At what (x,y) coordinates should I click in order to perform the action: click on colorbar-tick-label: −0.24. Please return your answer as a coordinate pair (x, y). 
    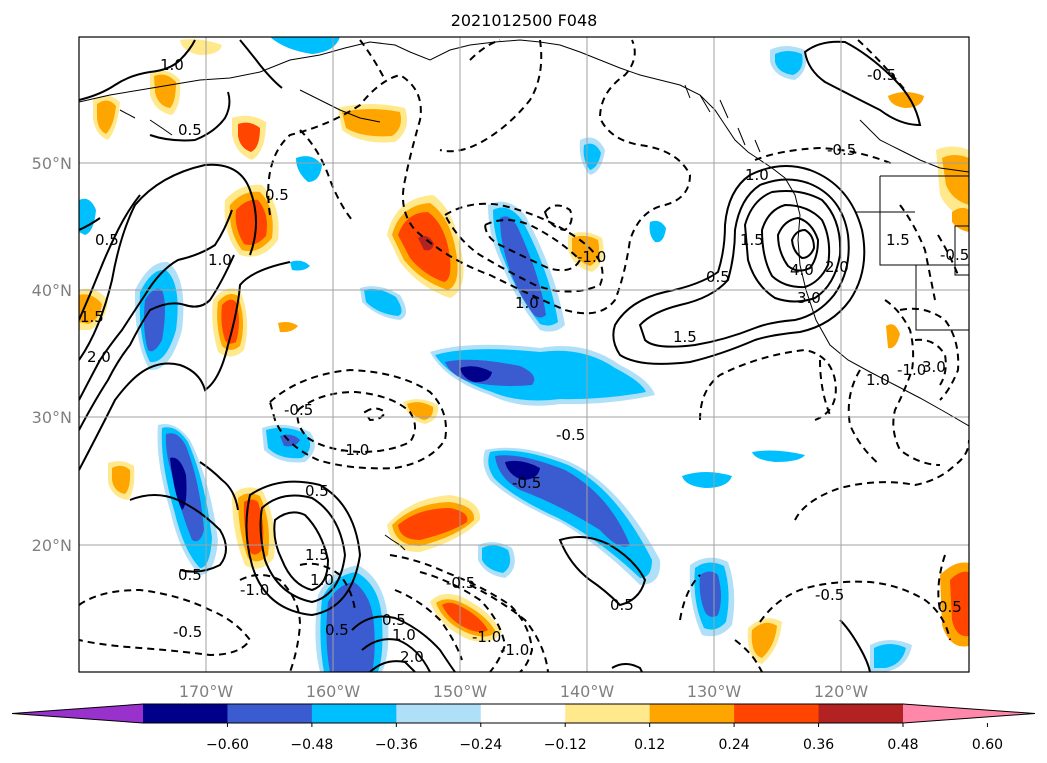
    Looking at the image, I should click on (480, 745).